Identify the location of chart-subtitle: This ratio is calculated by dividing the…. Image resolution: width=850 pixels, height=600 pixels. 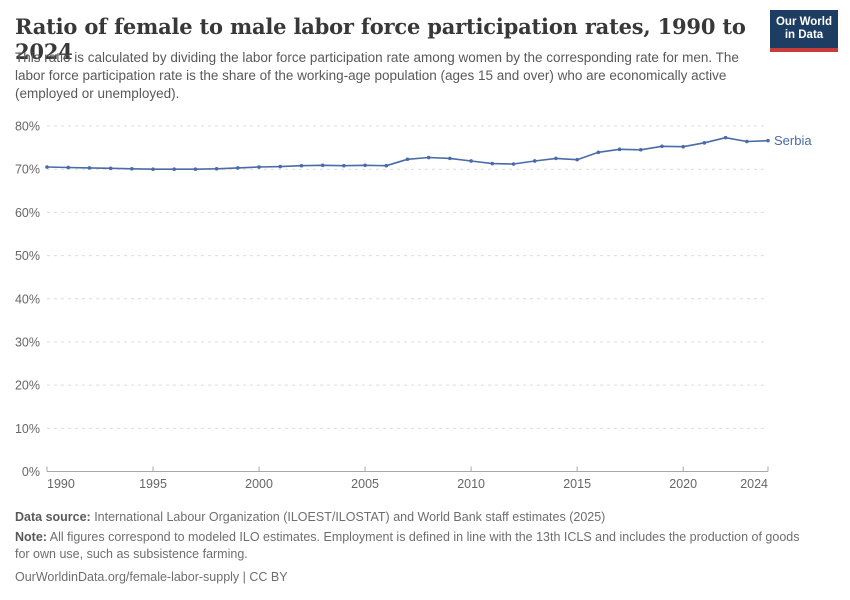
(377, 76).